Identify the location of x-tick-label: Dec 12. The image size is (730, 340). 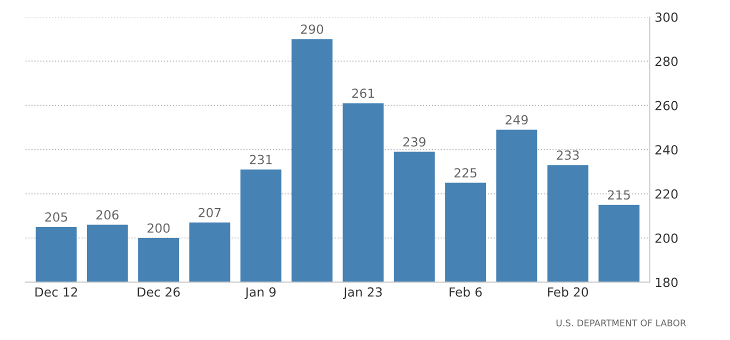
(56, 292).